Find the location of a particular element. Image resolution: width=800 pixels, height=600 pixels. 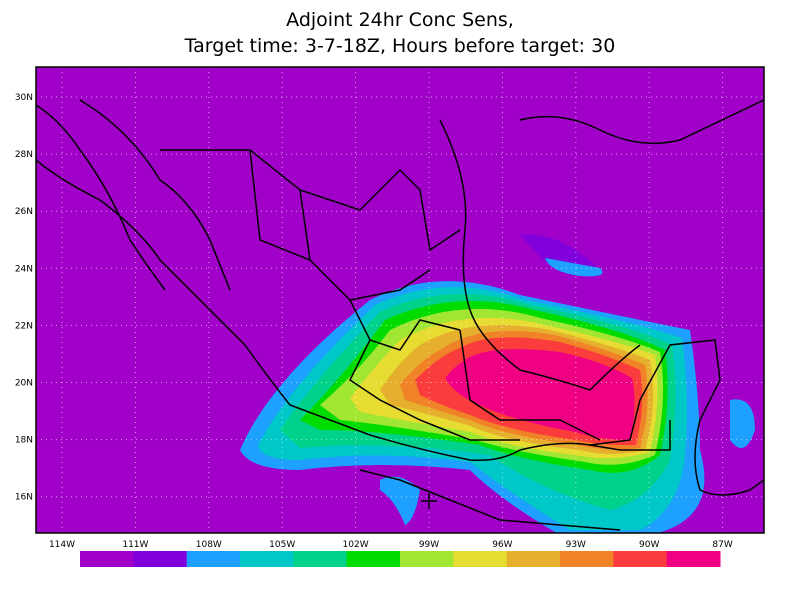

lat-label: 22N is located at coordinates (24, 326).